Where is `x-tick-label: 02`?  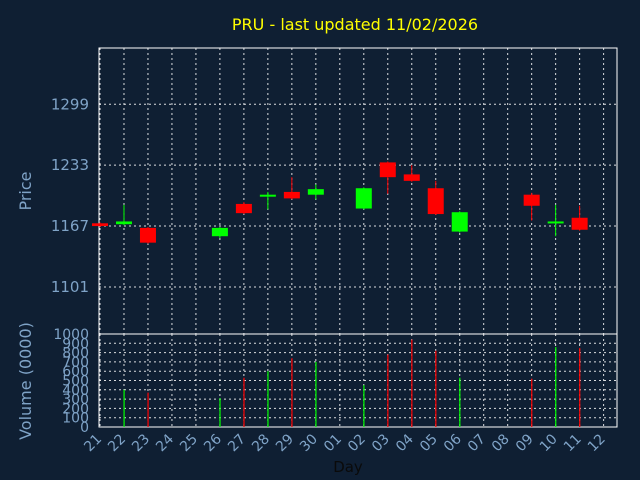
x-tick-label: 02 is located at coordinates (357, 443).